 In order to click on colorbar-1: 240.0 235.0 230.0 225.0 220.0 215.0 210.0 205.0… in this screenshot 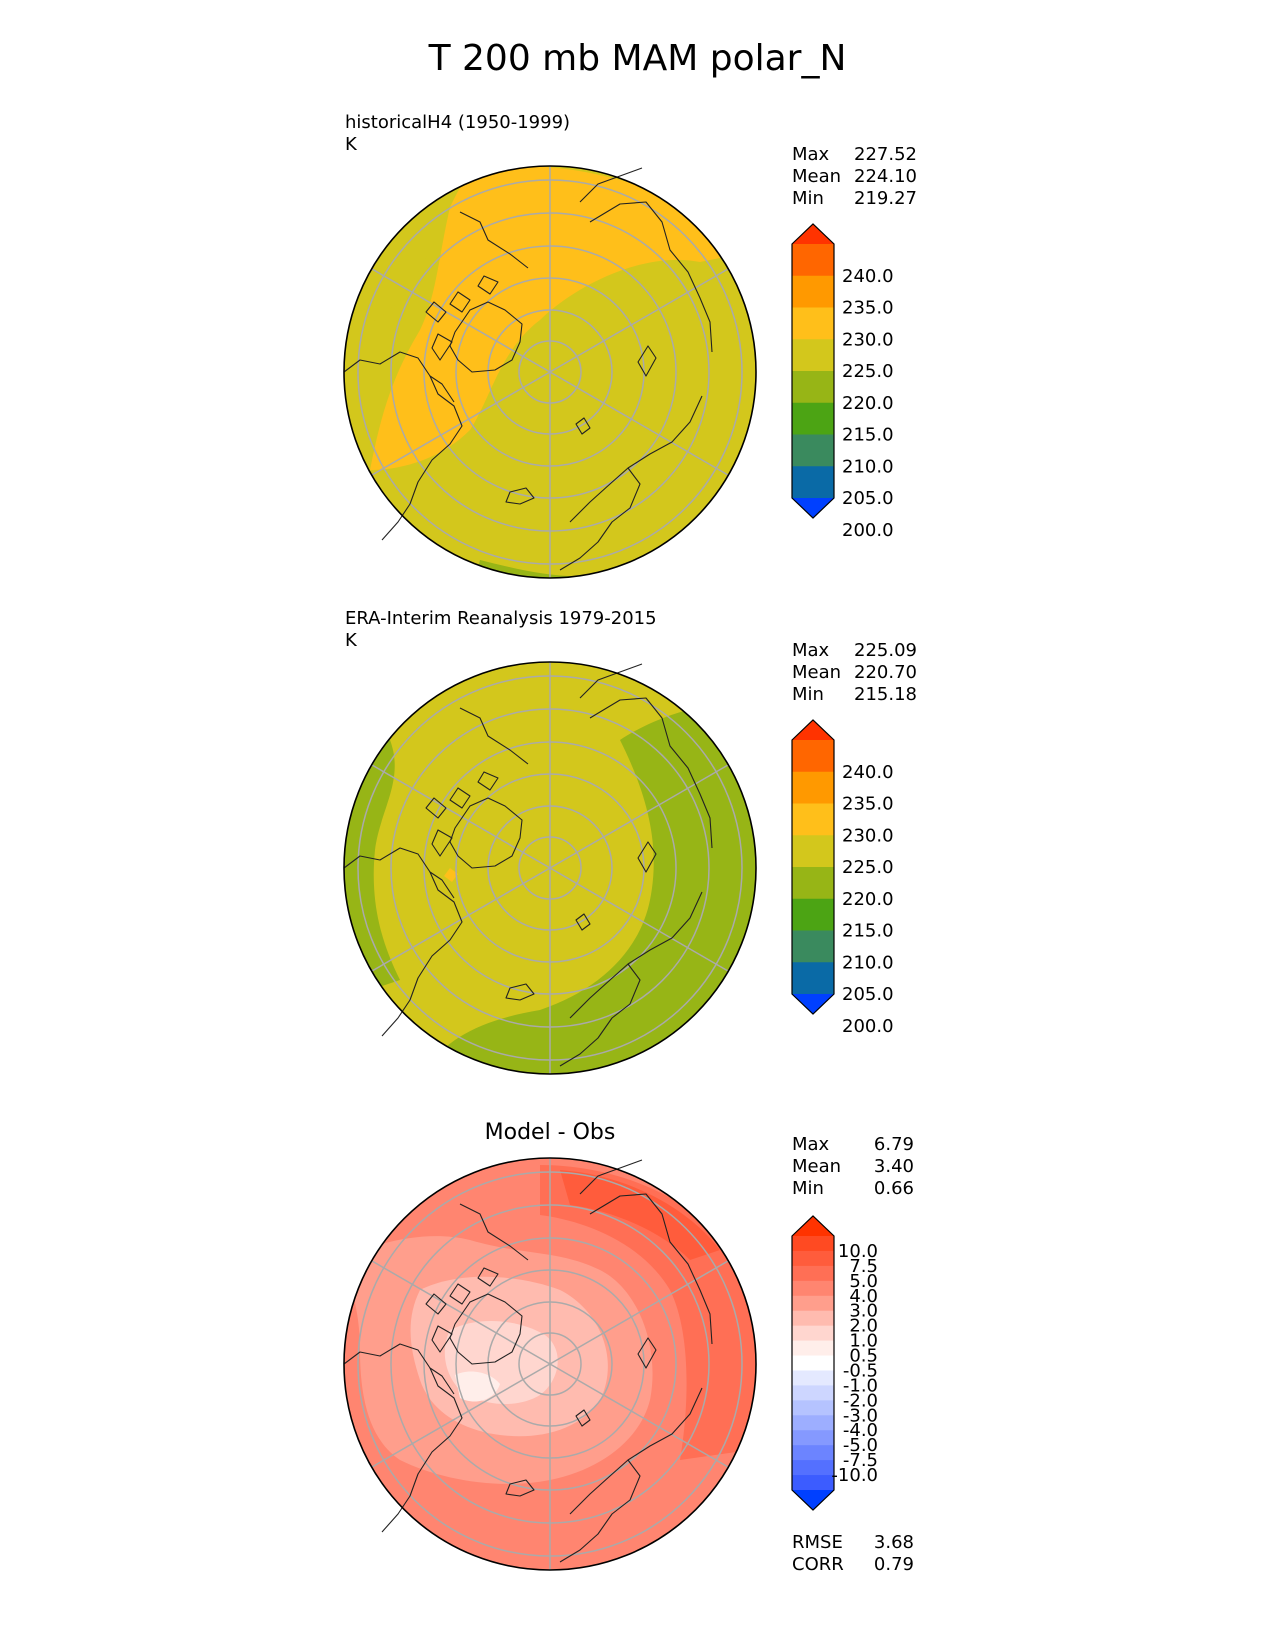, I will do `click(842, 382)`.